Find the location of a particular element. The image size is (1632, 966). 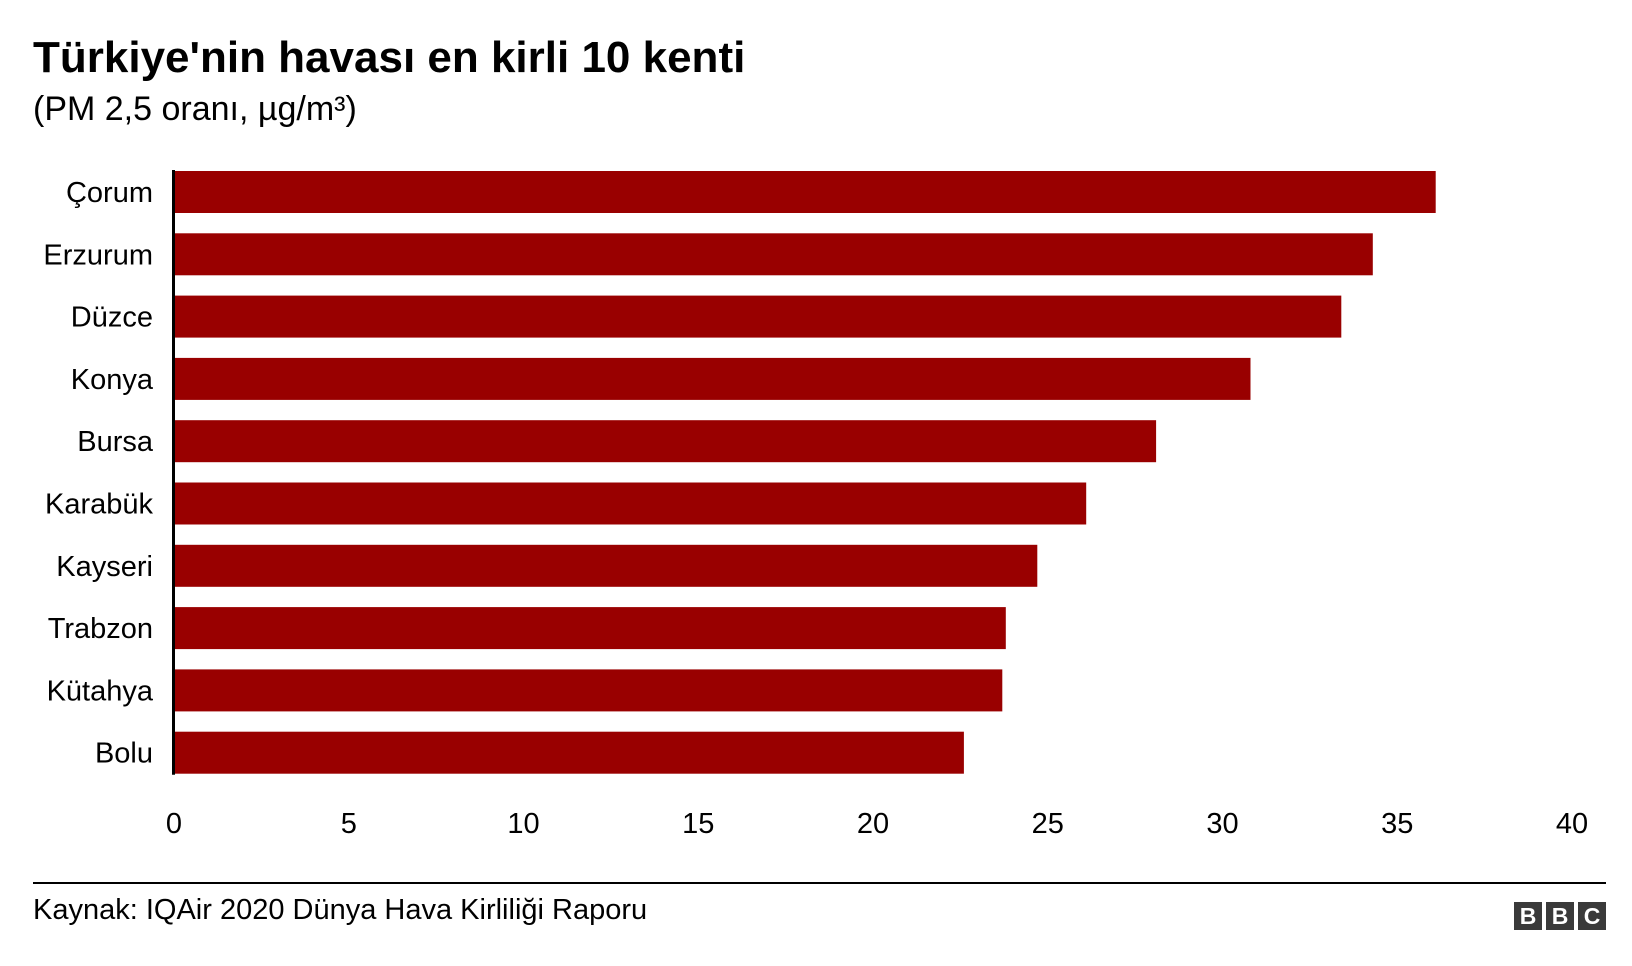

x-tick-label: 0 is located at coordinates (174, 824).